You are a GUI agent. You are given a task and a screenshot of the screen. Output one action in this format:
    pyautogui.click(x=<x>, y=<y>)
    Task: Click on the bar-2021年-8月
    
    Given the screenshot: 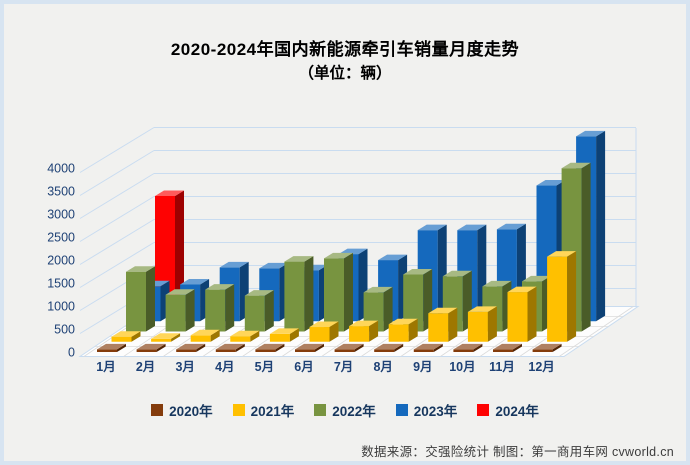 What is the action you would take?
    pyautogui.click(x=403, y=330)
    